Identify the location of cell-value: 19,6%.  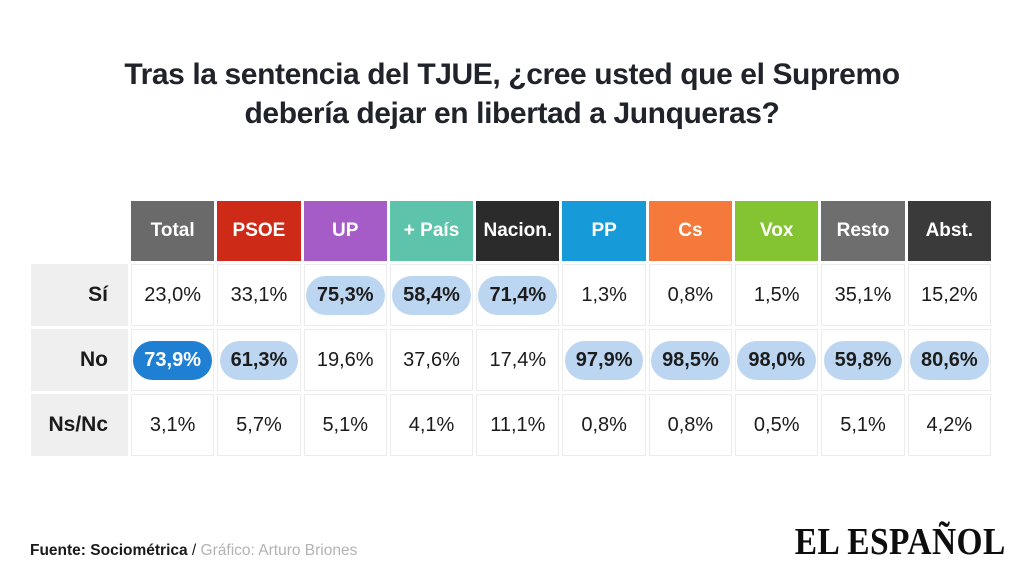
(345, 359).